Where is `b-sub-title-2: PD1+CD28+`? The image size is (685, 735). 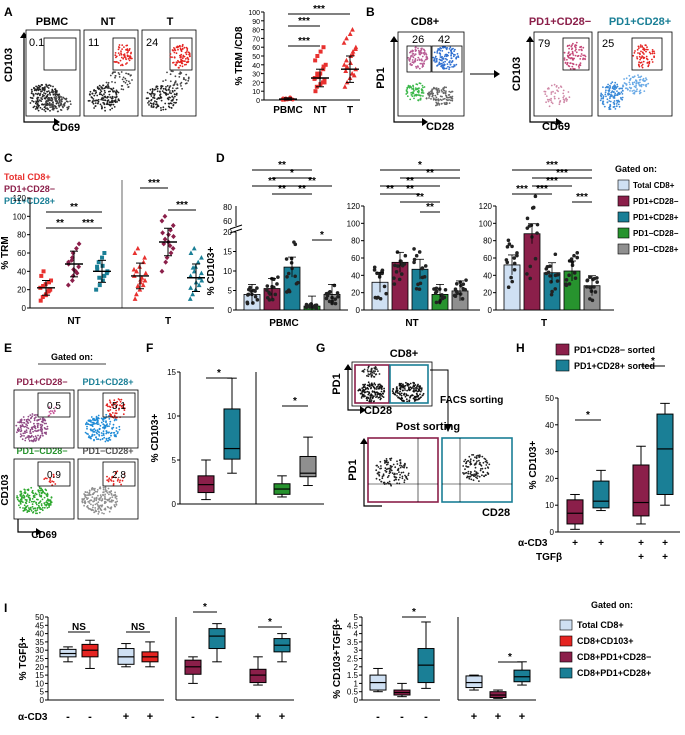 b-sub-title-2: PD1+CD28+ is located at coordinates (640, 22).